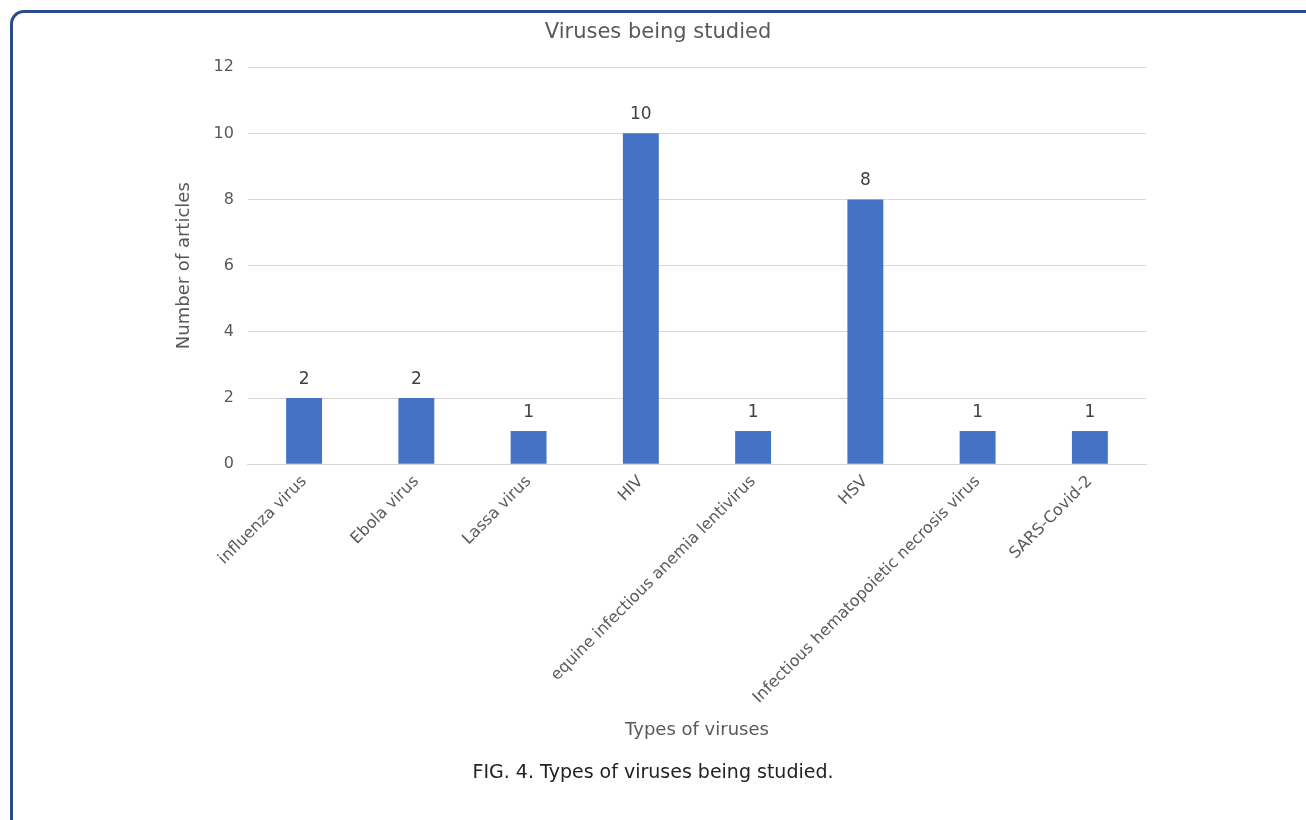 This screenshot has width=1306, height=820. Describe the element at coordinates (228, 397) in the screenshot. I see `y-tick-label: 2` at that location.